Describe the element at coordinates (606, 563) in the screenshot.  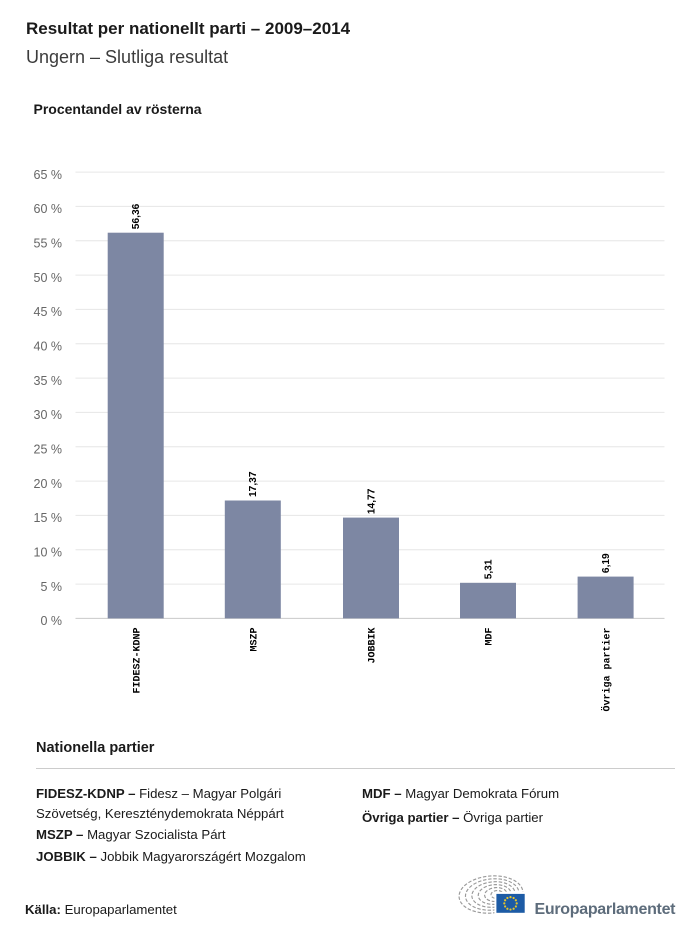
I see `svg-text: 6,19` at that location.